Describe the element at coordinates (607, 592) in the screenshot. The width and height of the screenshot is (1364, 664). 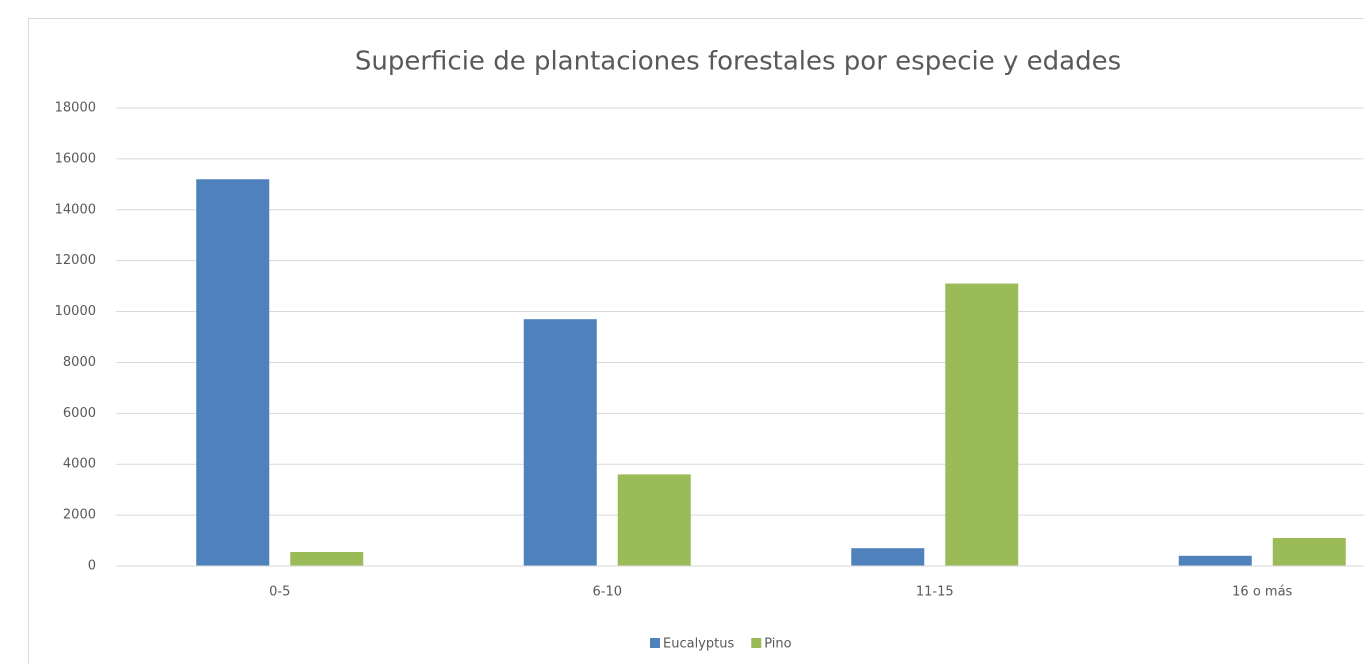
I see `x-tick-label: 6-10` at that location.